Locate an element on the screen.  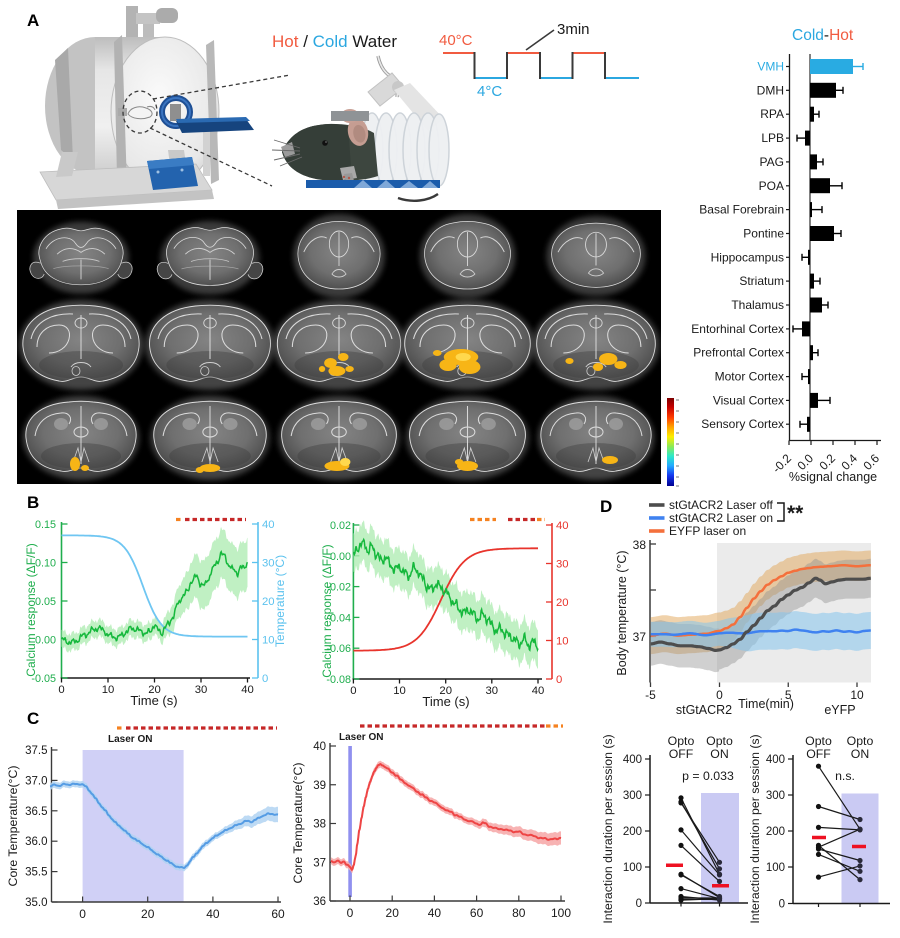
svg-text: C is located at coordinates (33, 718).